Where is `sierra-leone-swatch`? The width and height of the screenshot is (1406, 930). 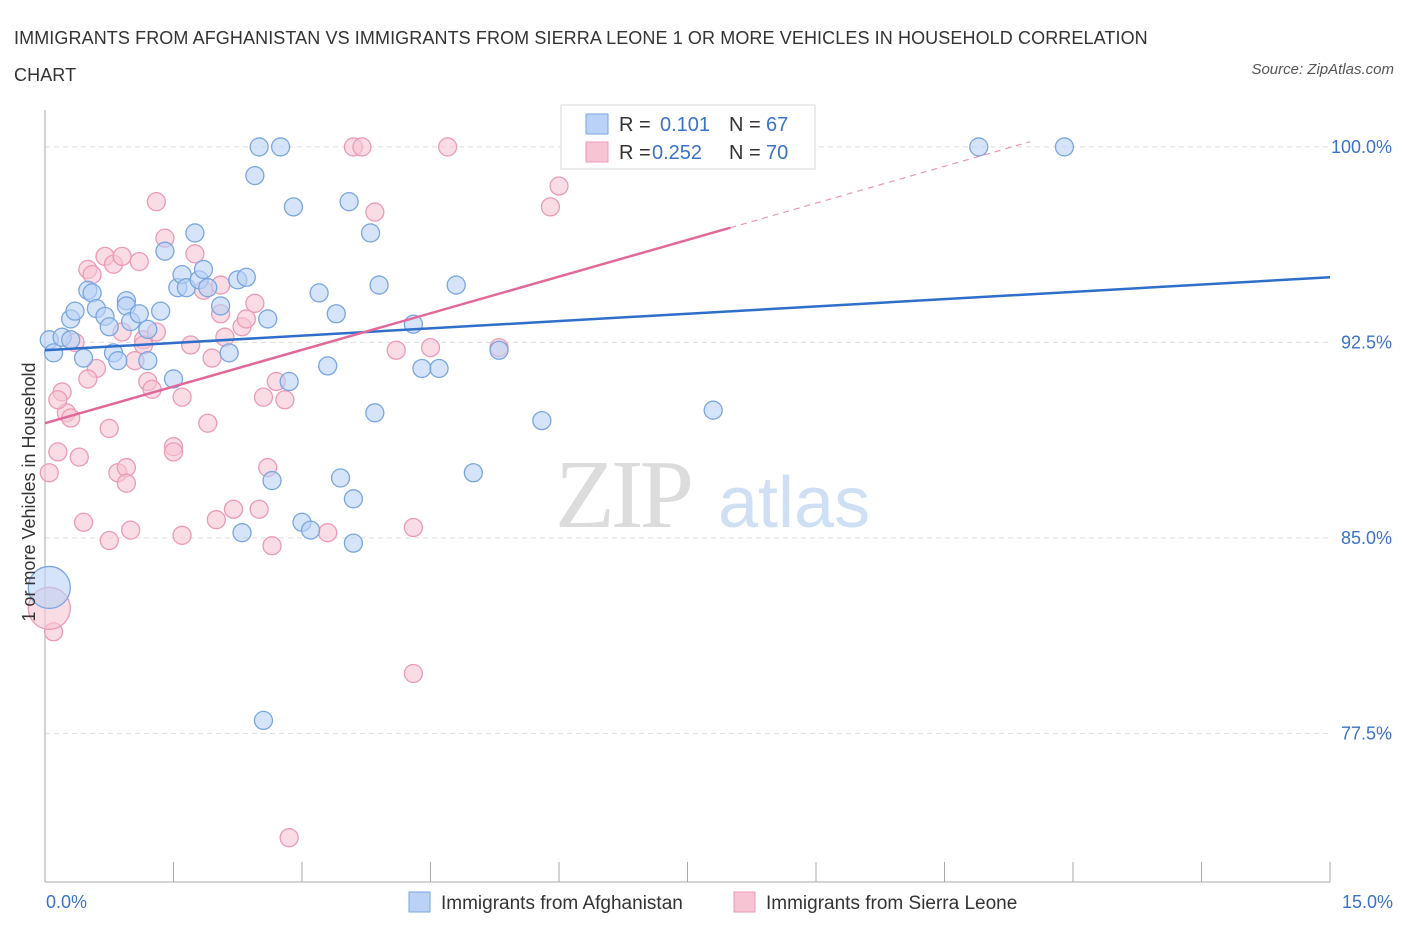
sierra-leone-swatch is located at coordinates (597, 152).